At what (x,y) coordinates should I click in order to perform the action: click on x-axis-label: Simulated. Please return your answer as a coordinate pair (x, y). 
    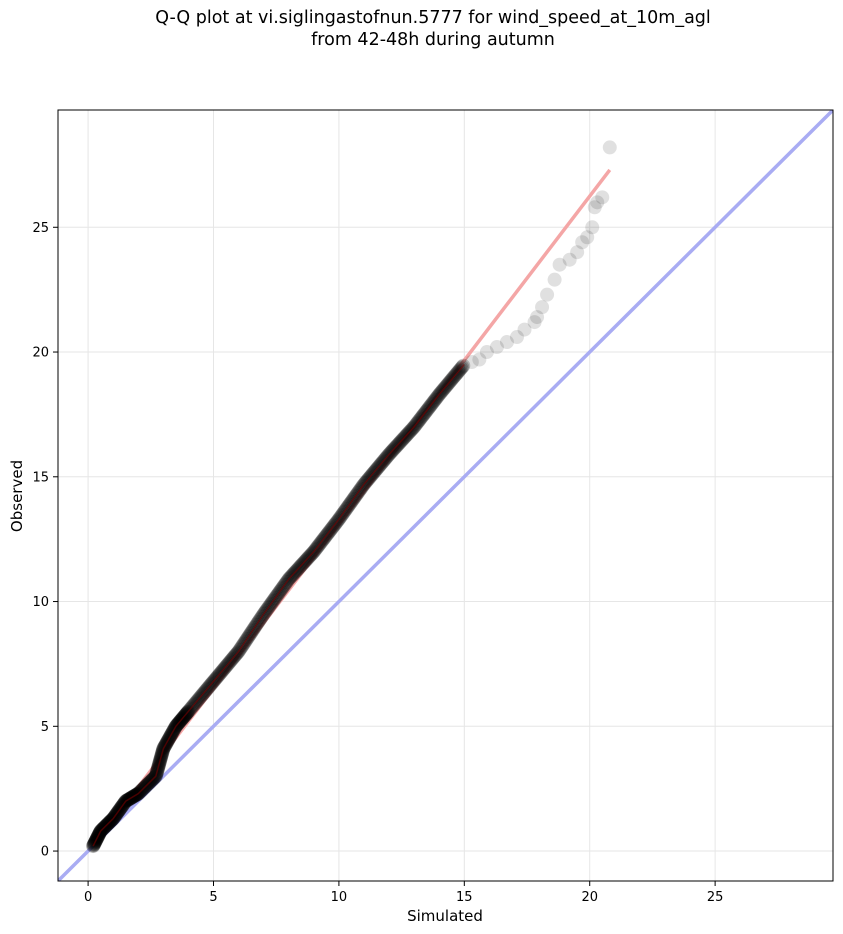
    Looking at the image, I should click on (445, 916).